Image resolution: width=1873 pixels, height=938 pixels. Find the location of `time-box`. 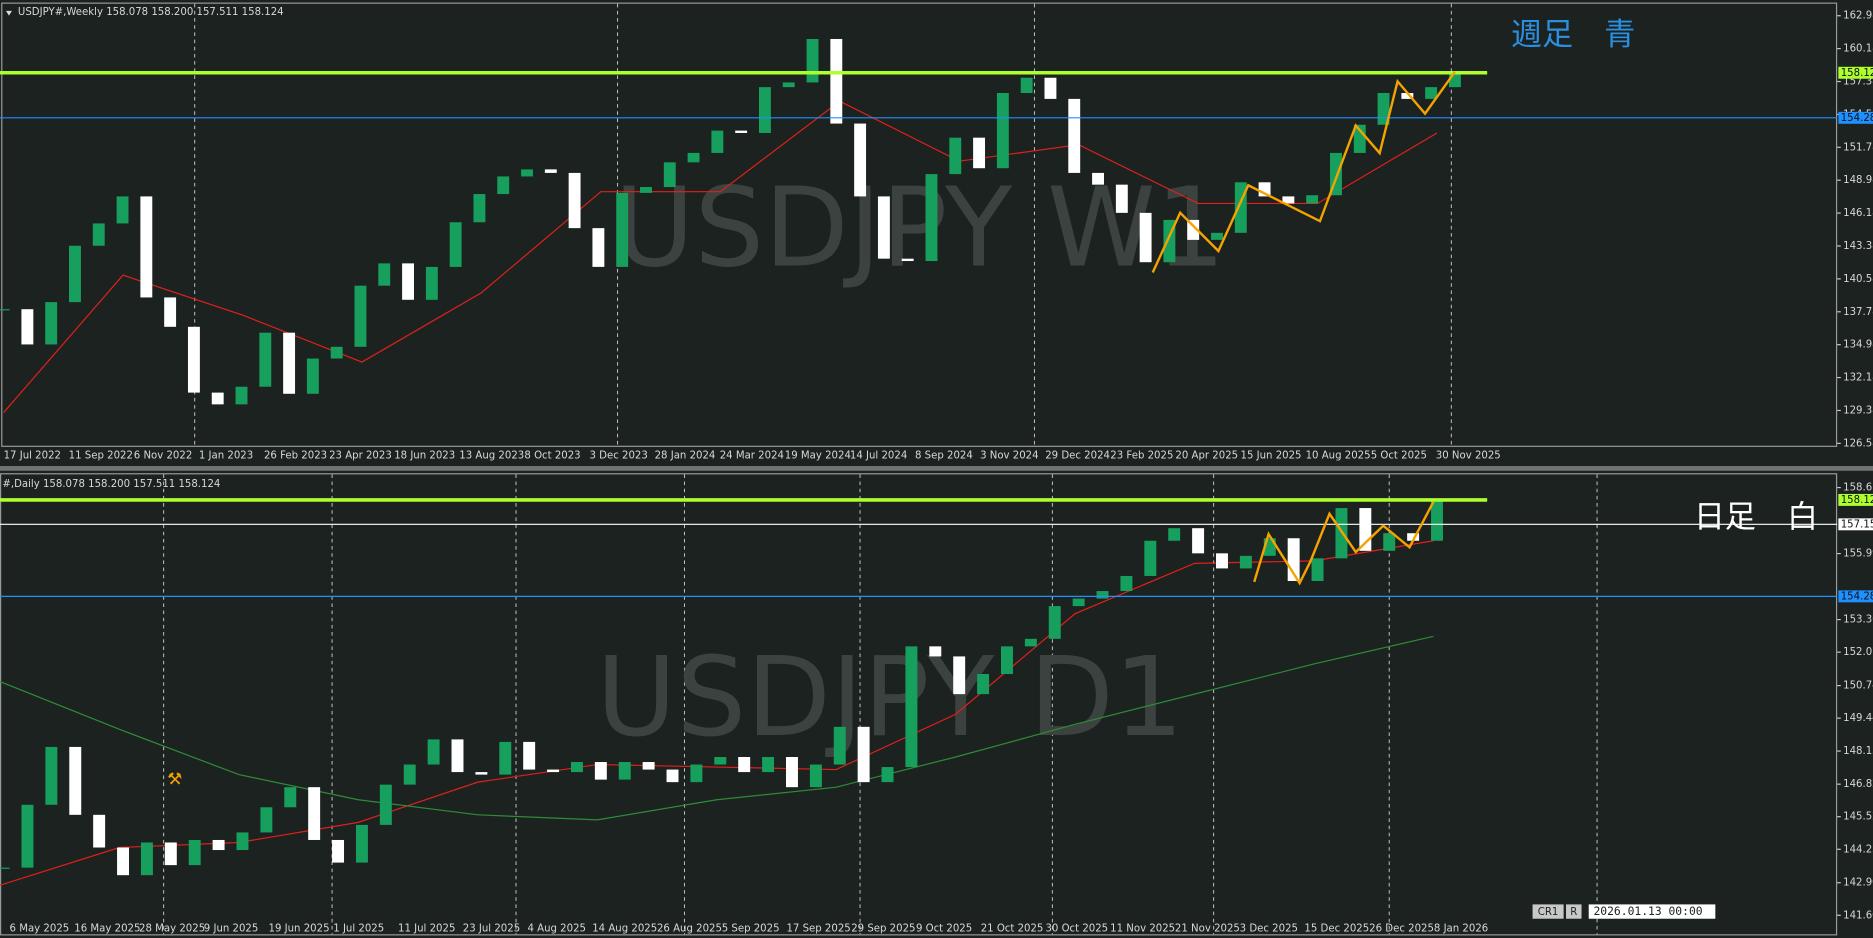

time-box is located at coordinates (1652, 911).